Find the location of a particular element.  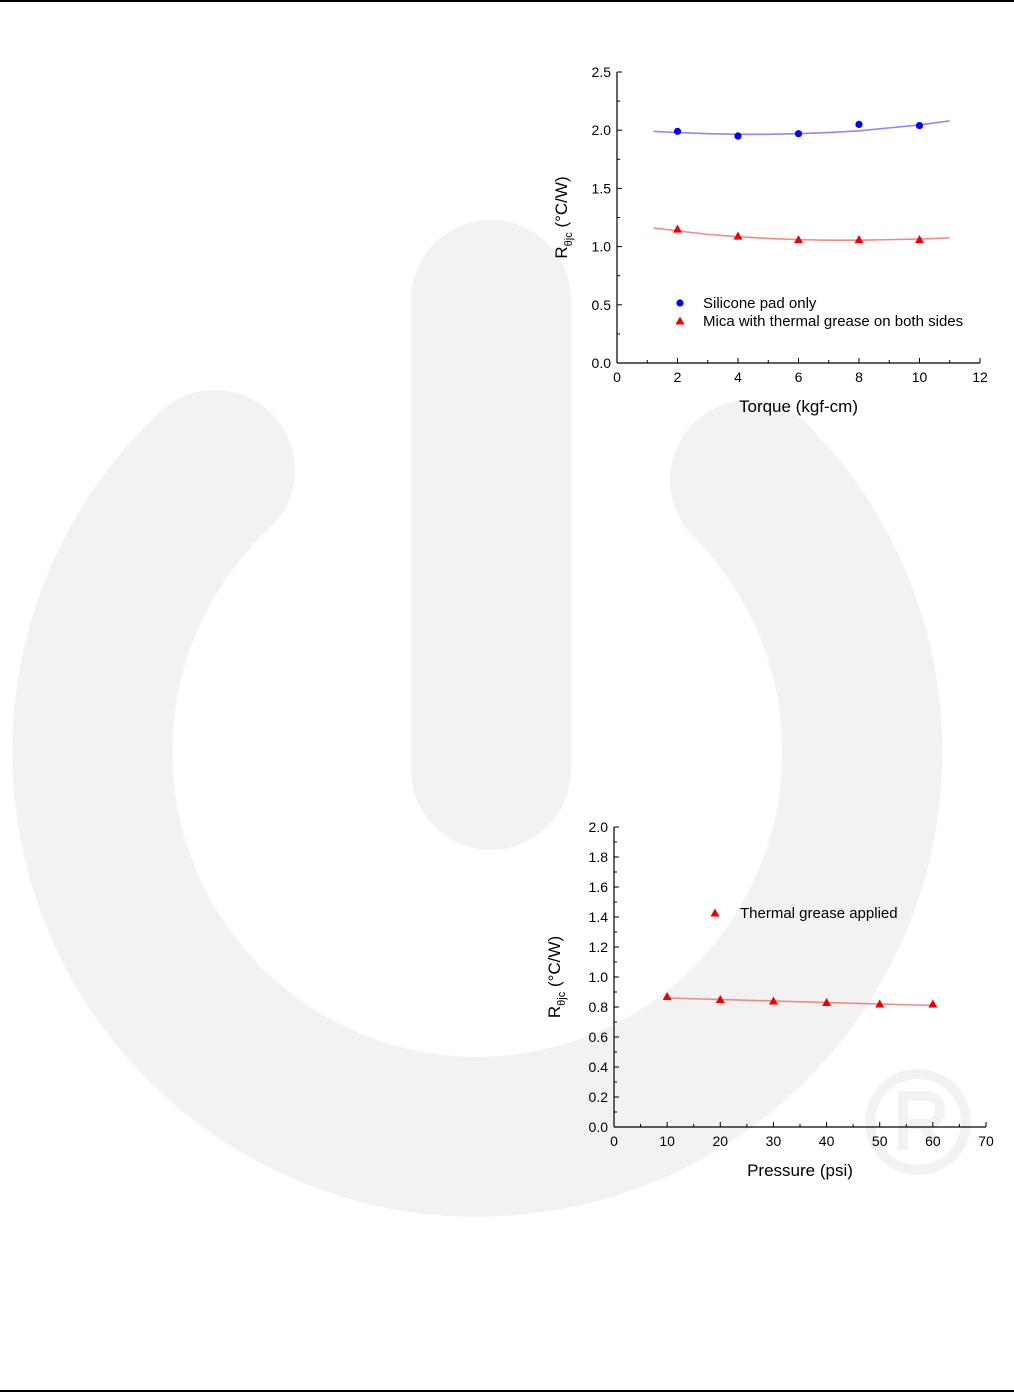

legend-label: Thermal grease applied is located at coordinates (819, 913).